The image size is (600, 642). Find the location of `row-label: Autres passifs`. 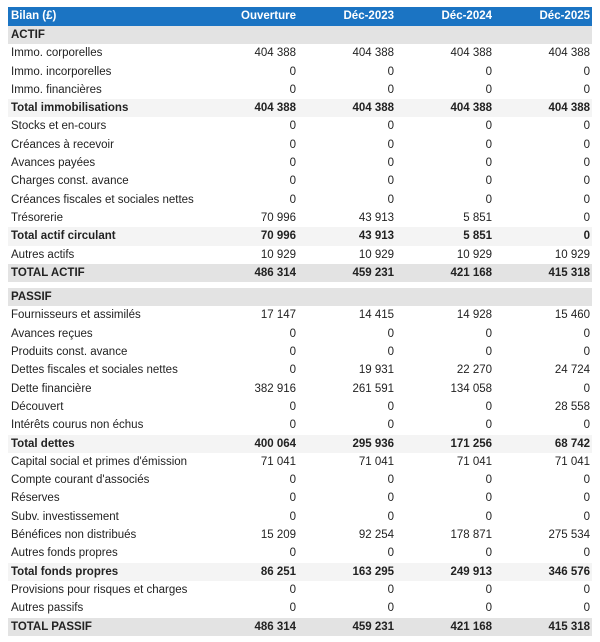

row-label: Autres passifs is located at coordinates (47, 608).